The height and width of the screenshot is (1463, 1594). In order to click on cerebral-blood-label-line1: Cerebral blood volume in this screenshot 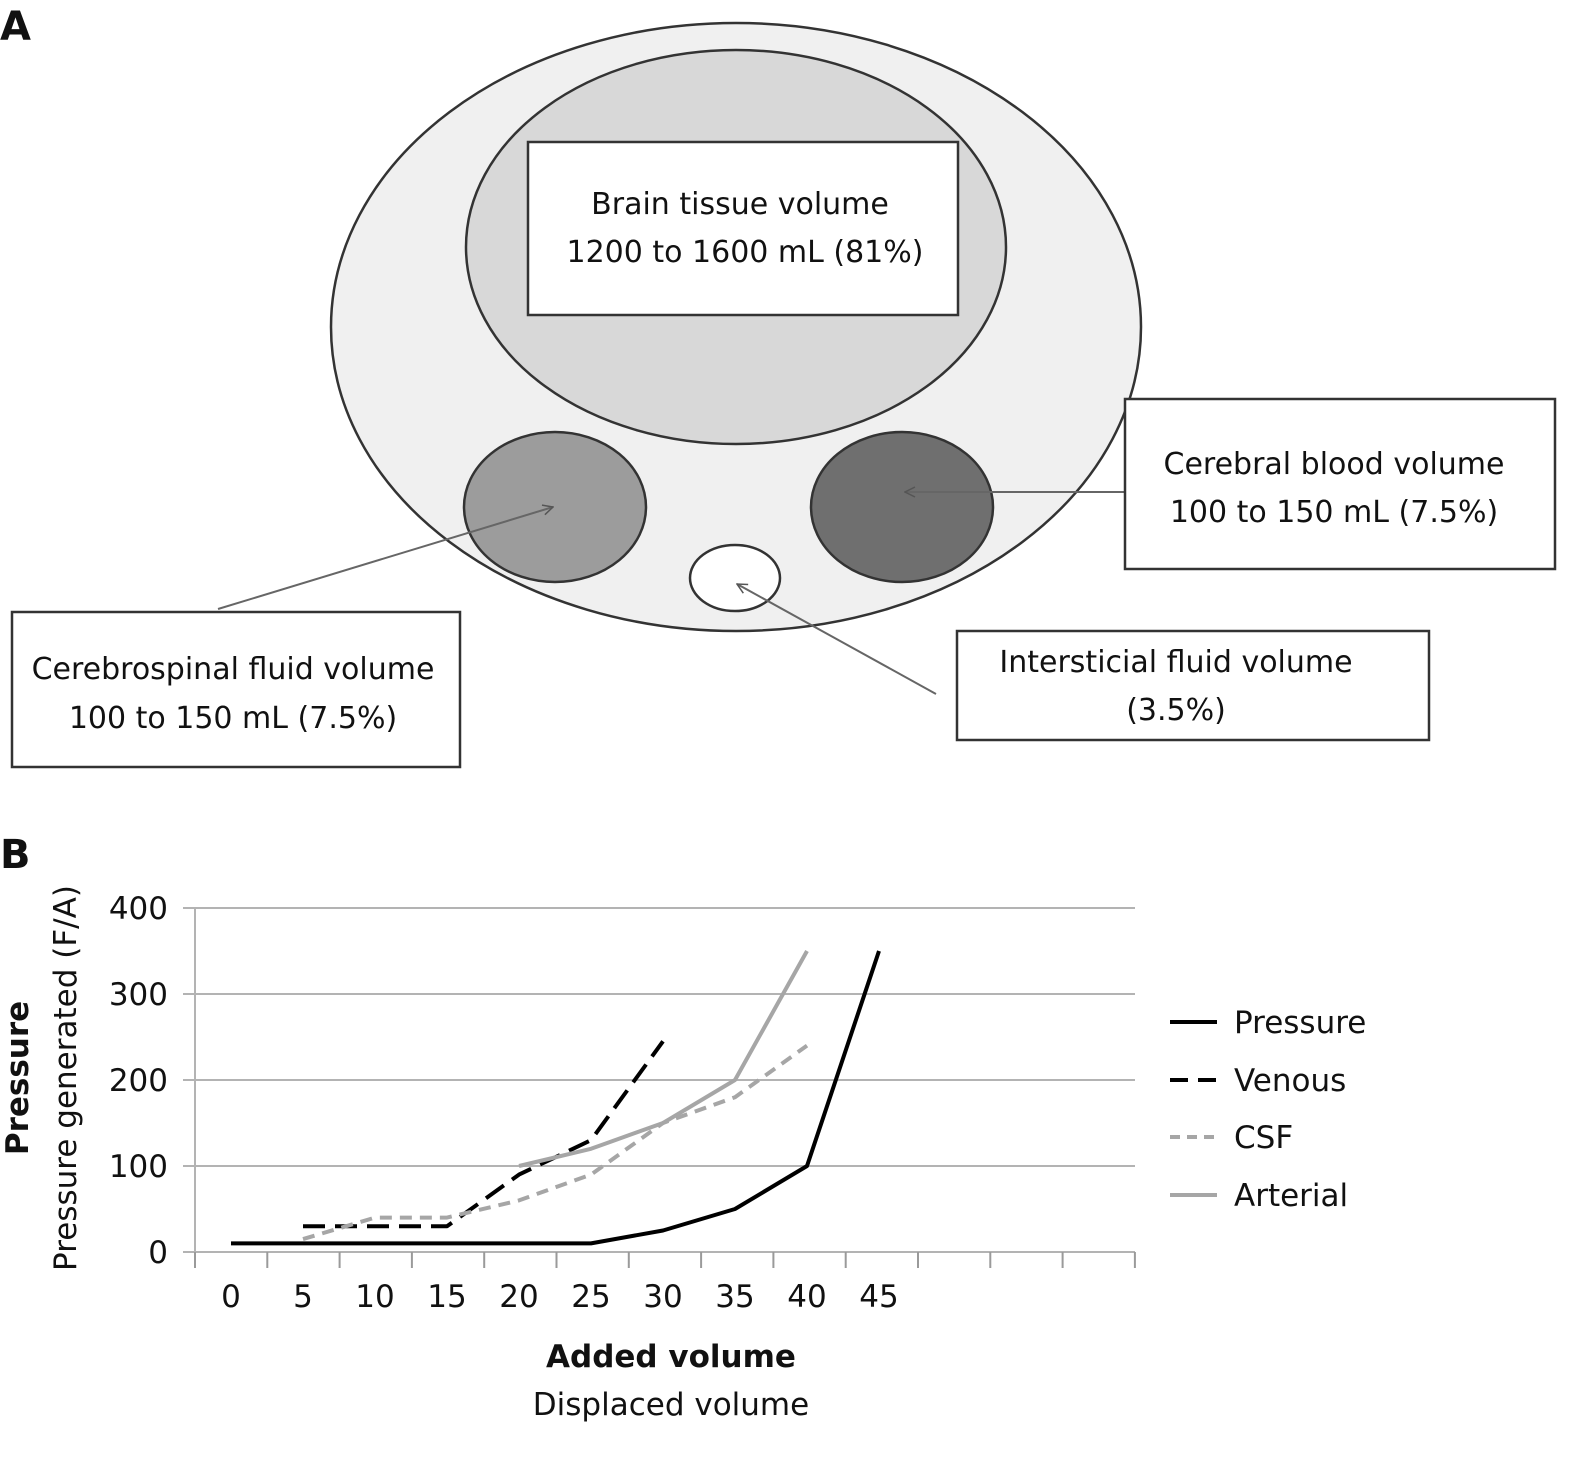, I will do `click(1334, 464)`.